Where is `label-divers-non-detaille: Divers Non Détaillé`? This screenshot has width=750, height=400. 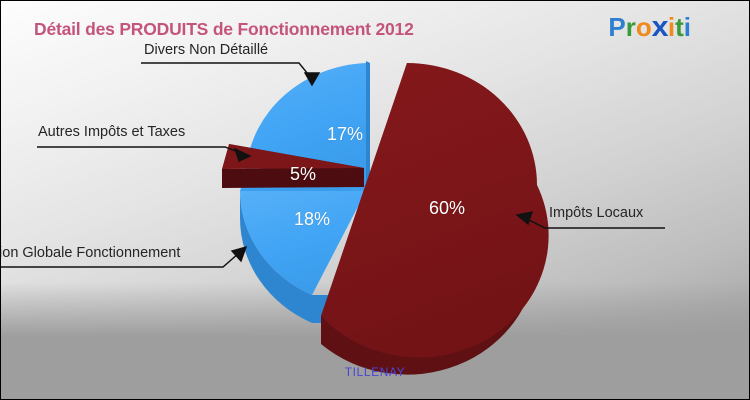
label-divers-non-detaille: Divers Non Détaillé is located at coordinates (206, 50).